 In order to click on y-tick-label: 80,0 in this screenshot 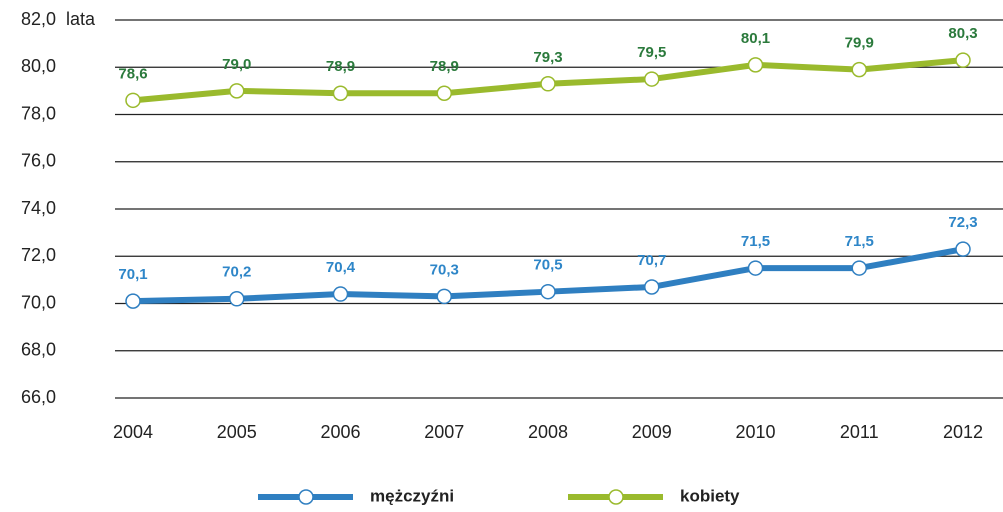, I will do `click(38, 66)`.